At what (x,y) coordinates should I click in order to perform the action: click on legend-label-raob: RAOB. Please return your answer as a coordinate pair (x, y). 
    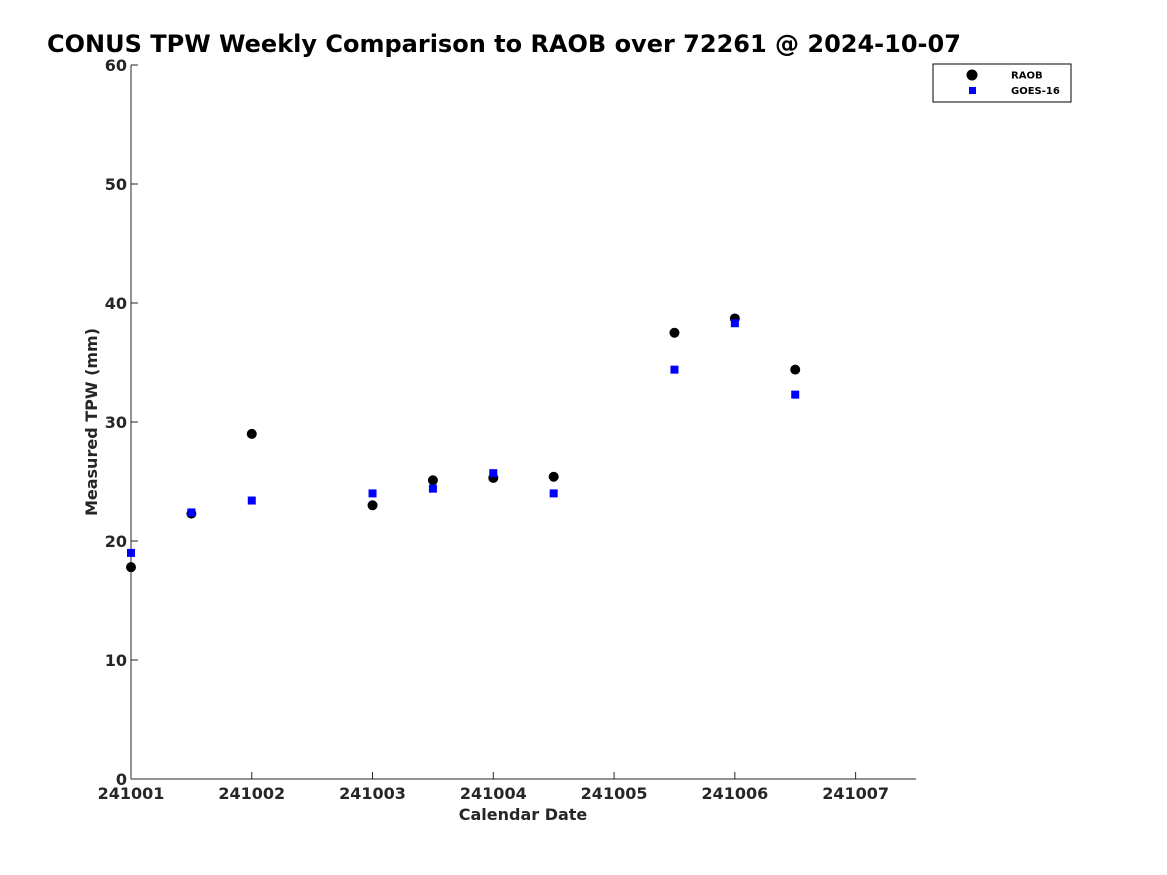
    Looking at the image, I should click on (1027, 76).